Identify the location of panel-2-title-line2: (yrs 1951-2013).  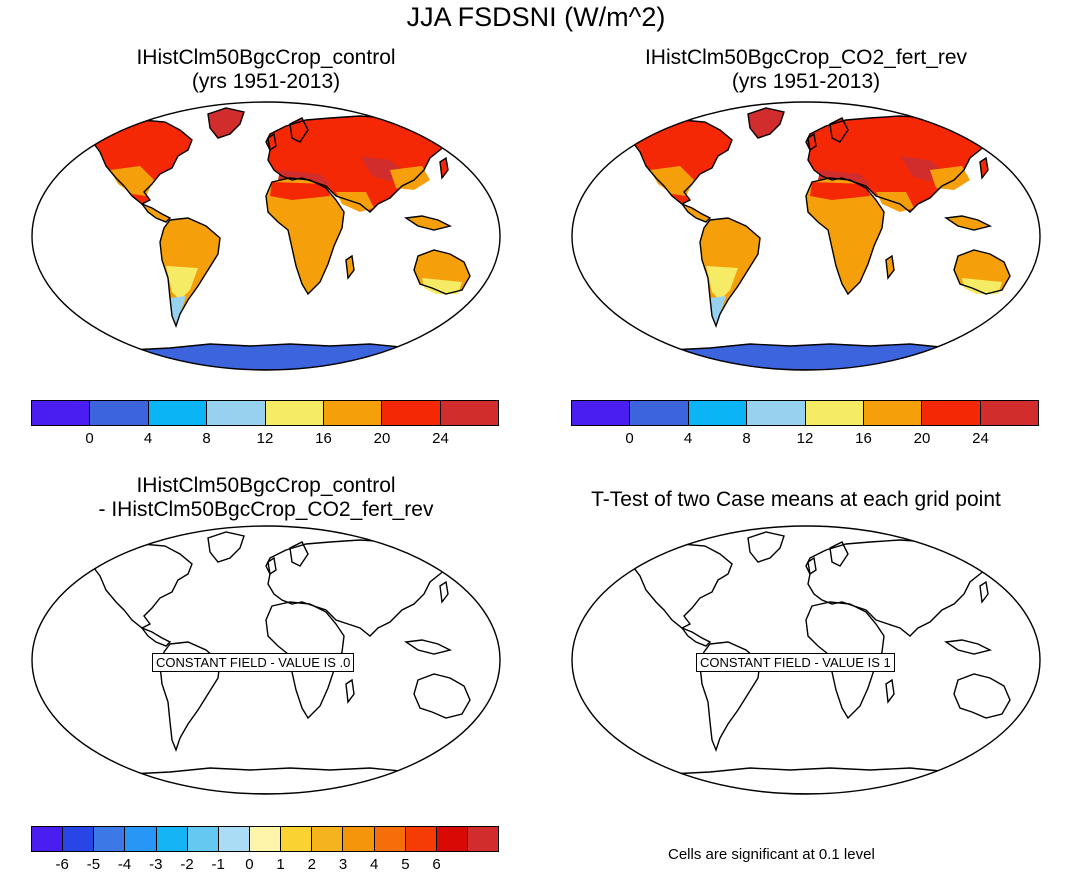
(806, 81).